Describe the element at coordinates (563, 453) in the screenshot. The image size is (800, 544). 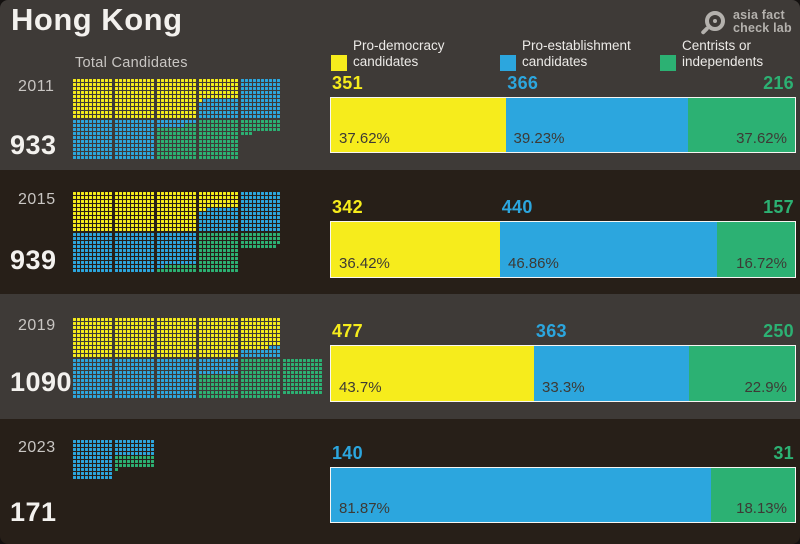
I see `count-labels-2023: 140 31` at that location.